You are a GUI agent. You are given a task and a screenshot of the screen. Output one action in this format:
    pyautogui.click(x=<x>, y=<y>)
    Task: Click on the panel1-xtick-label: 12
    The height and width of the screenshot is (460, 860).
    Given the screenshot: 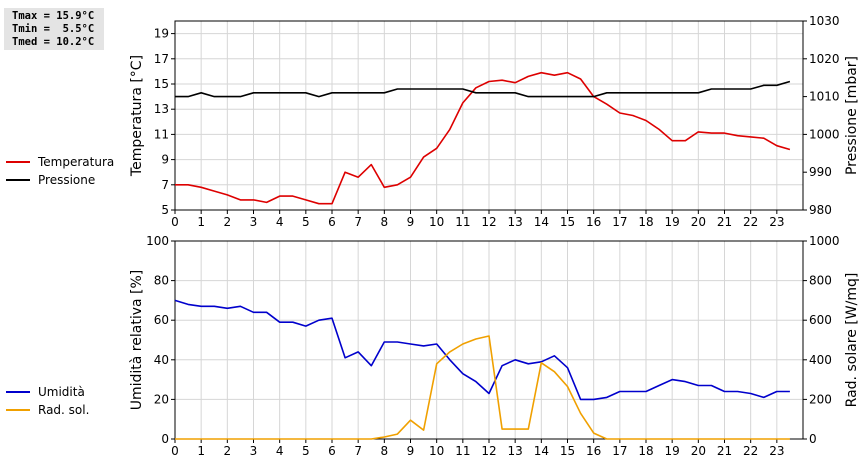 What is the action you would take?
    pyautogui.click(x=488, y=222)
    